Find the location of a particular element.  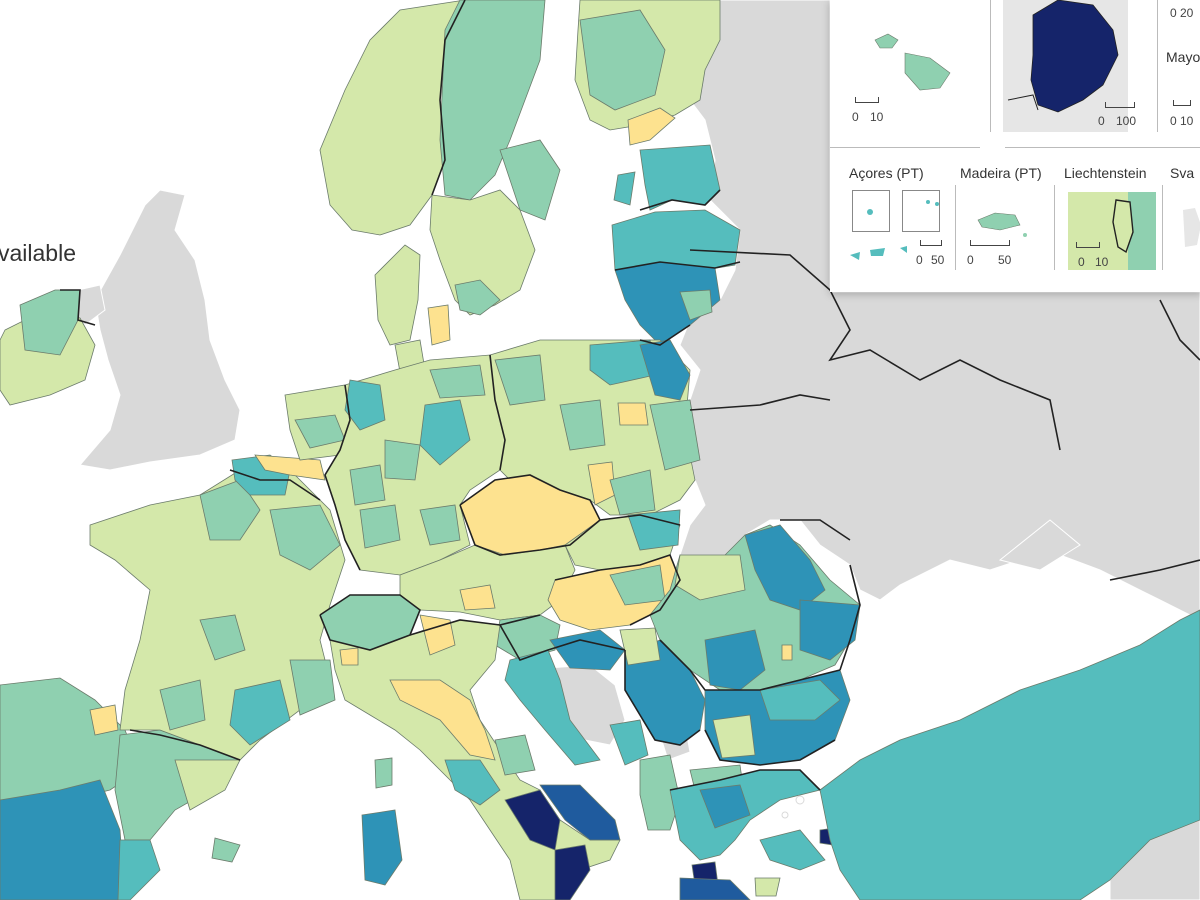

liechtenstein-scalebar is located at coordinates (1088, 245).